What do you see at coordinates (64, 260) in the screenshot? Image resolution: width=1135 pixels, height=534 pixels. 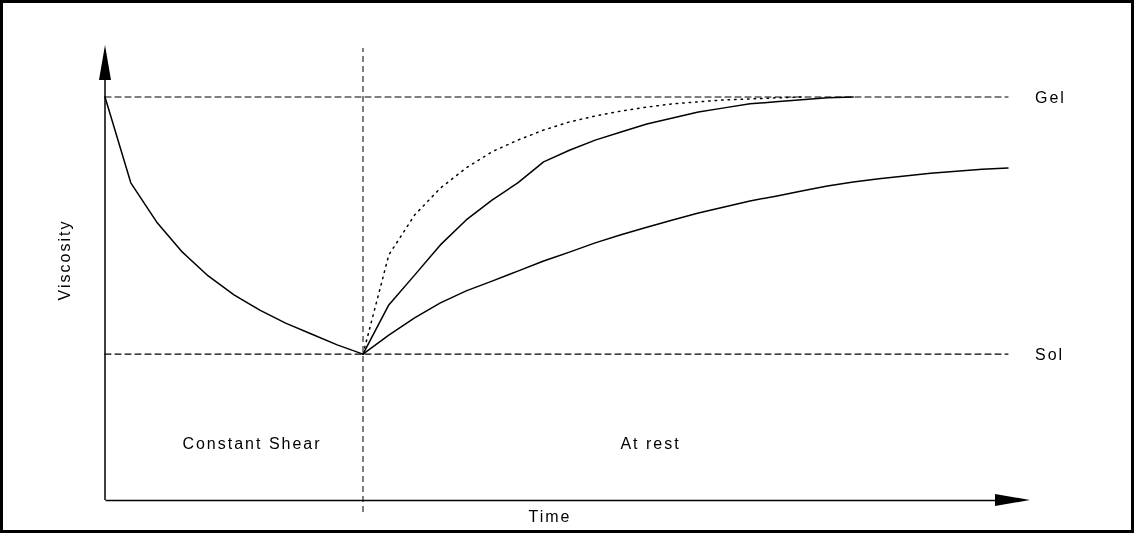 I see `y-axis-title: Viscosity` at bounding box center [64, 260].